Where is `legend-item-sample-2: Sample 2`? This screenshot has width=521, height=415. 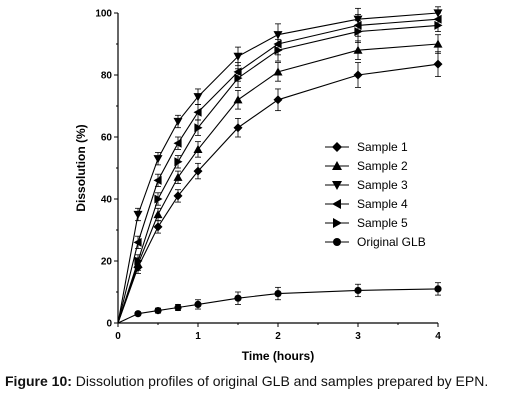 legend-item-sample-2: Sample 2 is located at coordinates (366, 166).